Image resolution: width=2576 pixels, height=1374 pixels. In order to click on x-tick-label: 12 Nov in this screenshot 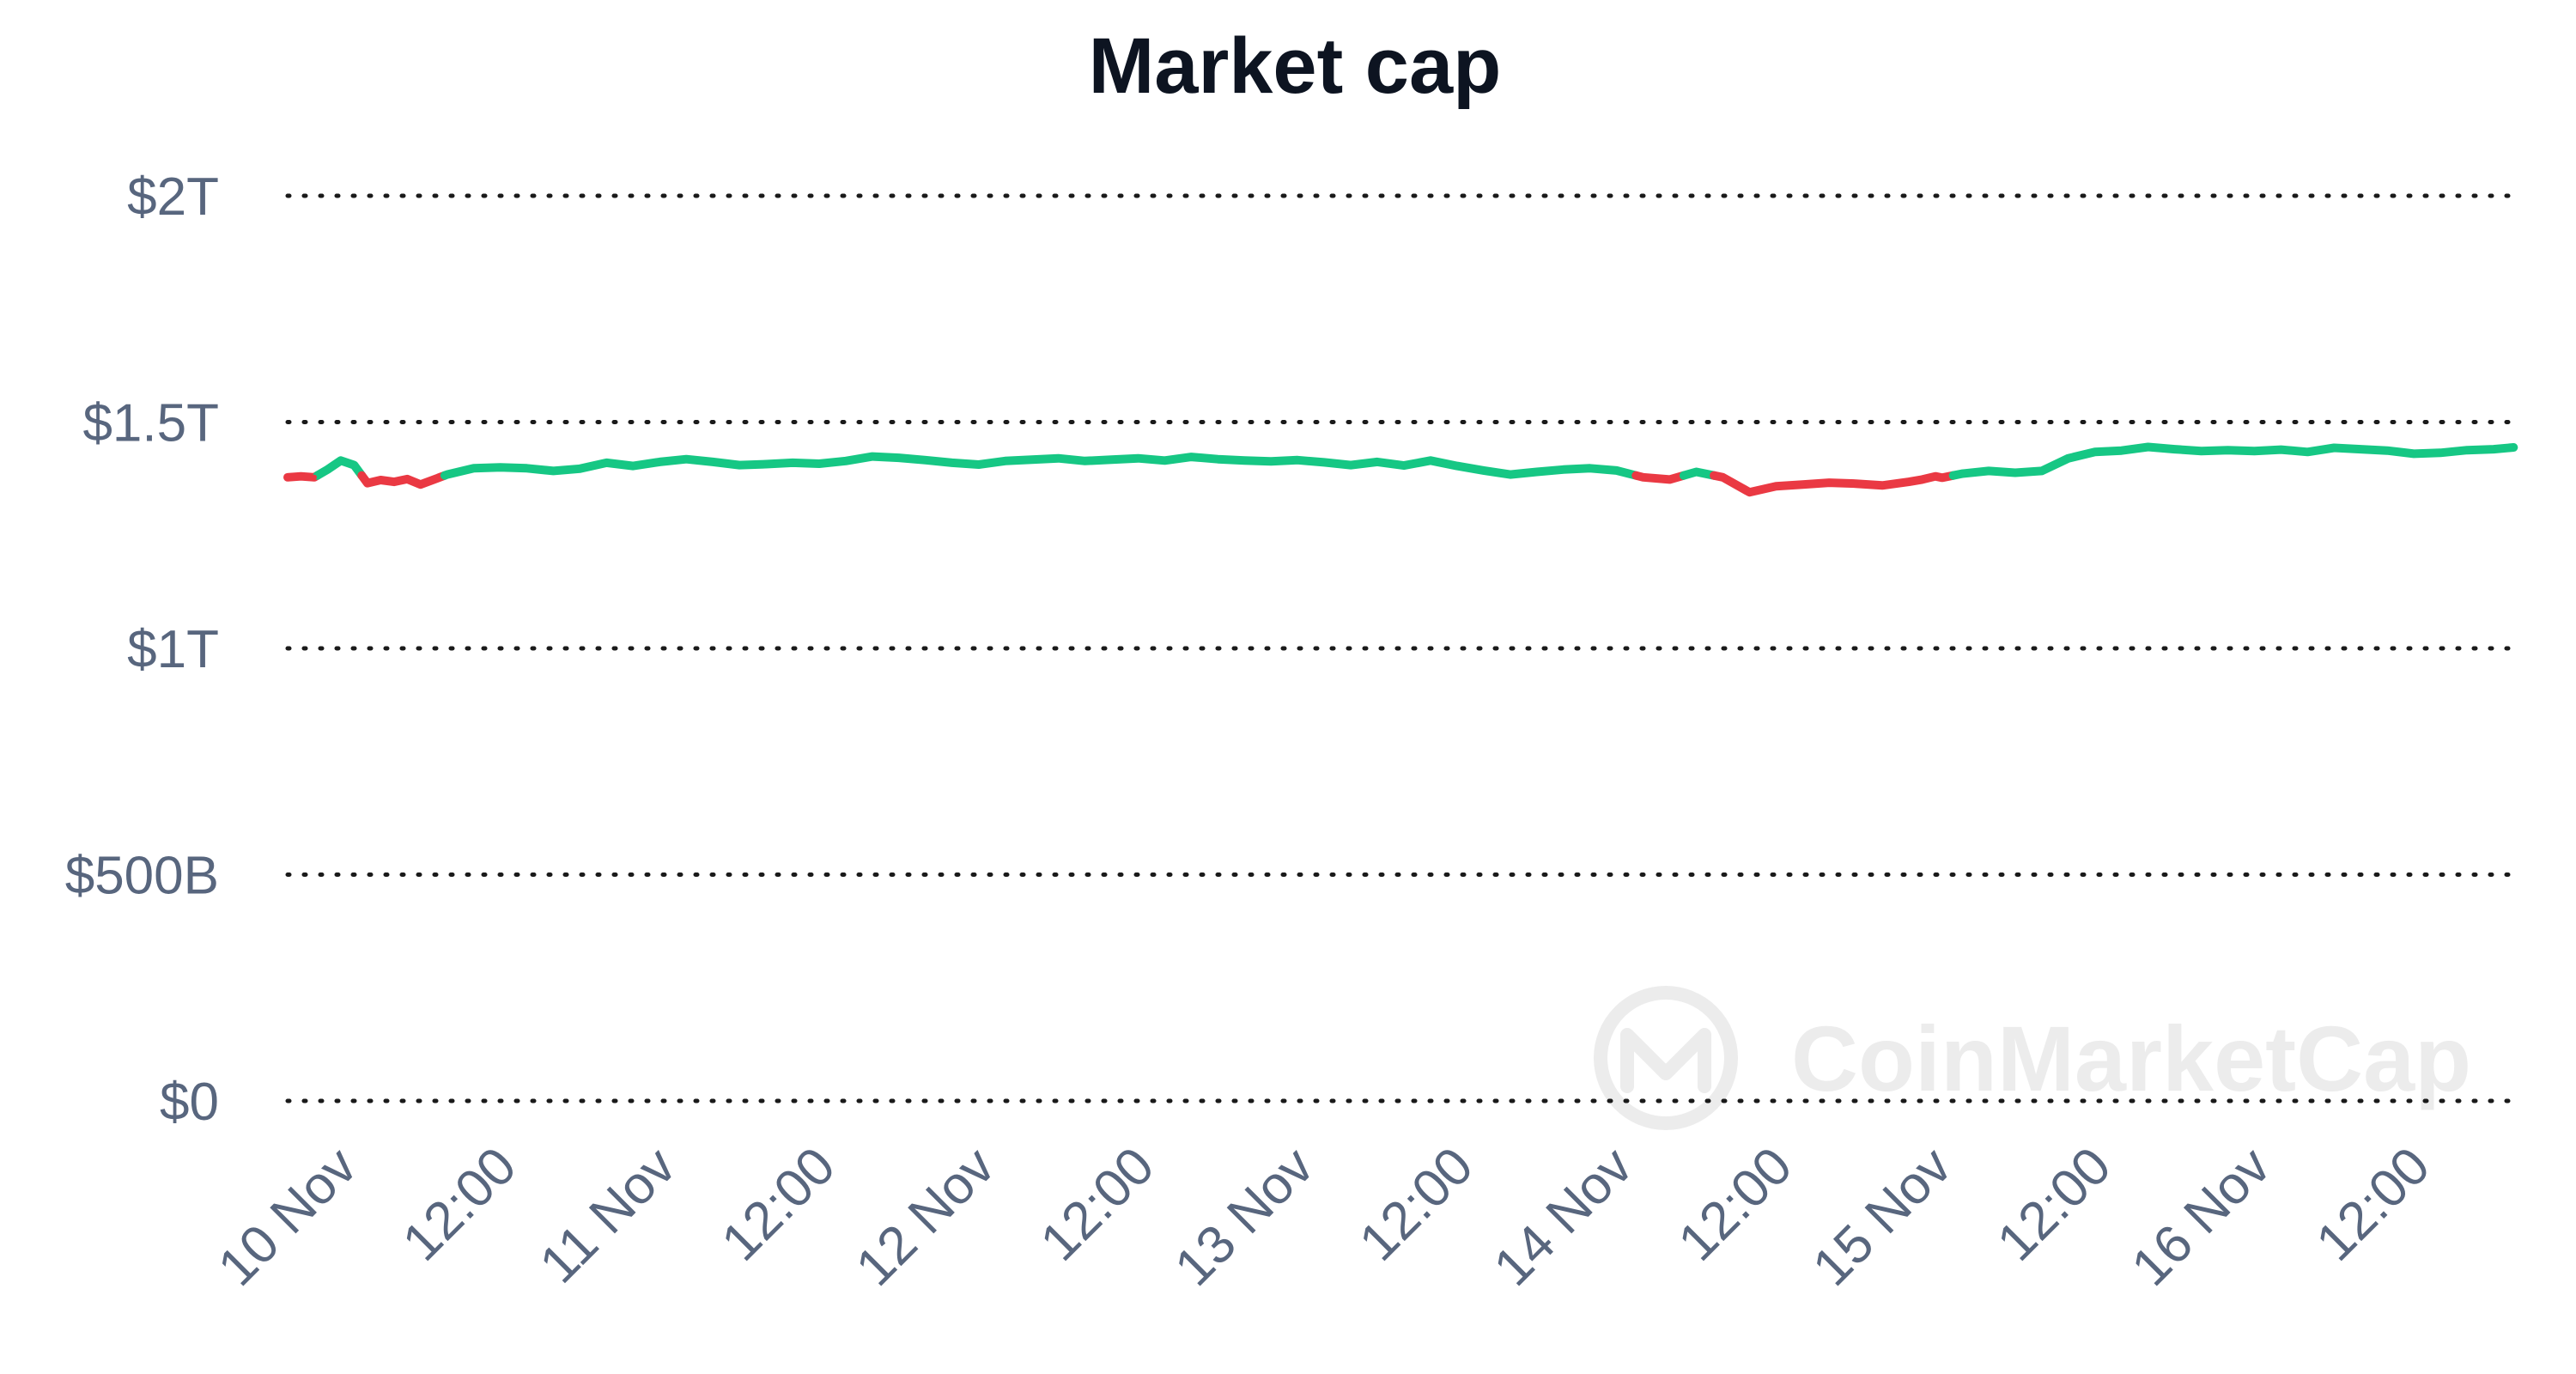, I will do `click(925, 1217)`.